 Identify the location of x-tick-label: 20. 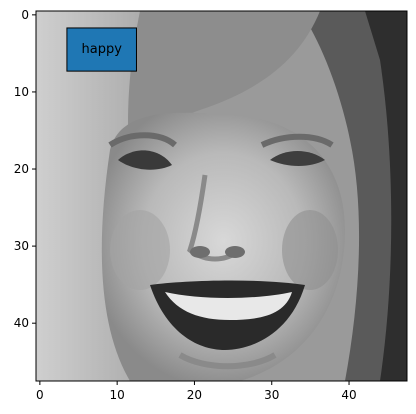
(194, 395).